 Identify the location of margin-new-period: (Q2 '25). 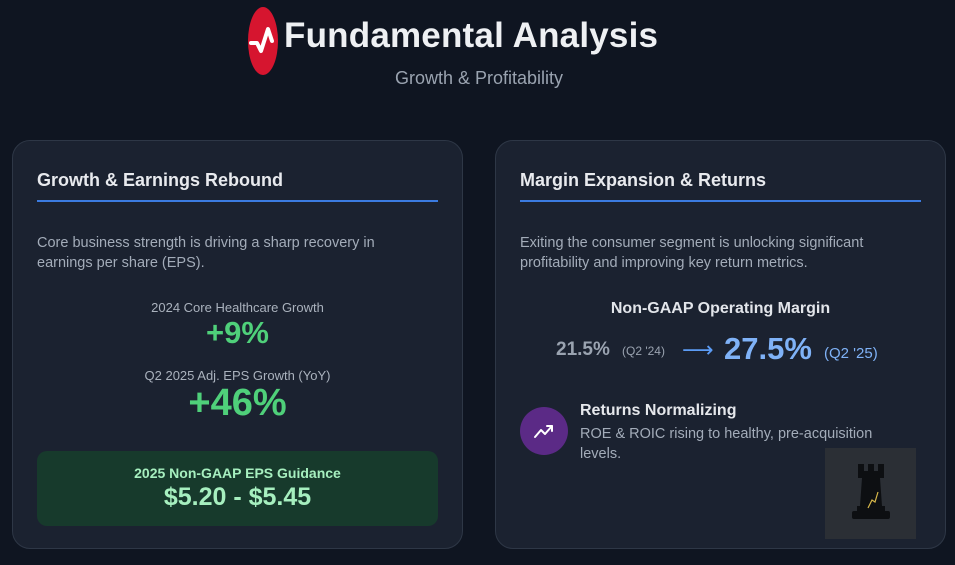
(851, 353).